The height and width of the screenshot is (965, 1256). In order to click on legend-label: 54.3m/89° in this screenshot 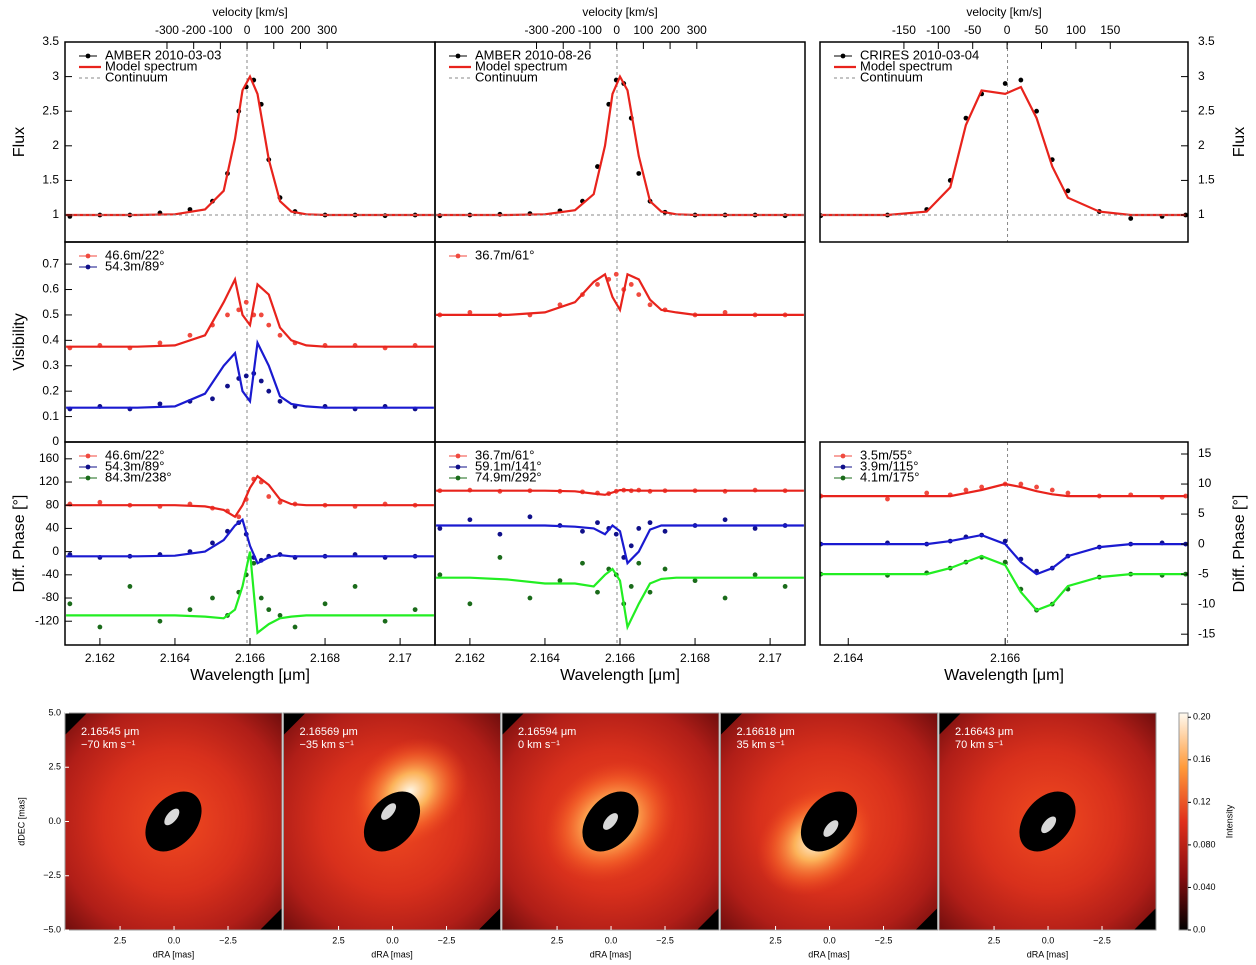, I will do `click(134, 265)`.